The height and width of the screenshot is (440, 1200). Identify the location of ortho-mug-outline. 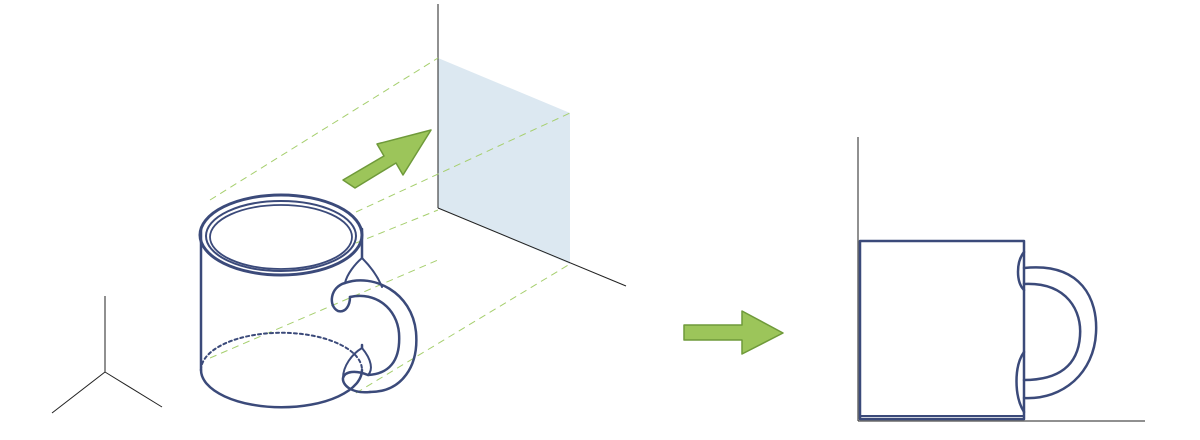
(978, 330).